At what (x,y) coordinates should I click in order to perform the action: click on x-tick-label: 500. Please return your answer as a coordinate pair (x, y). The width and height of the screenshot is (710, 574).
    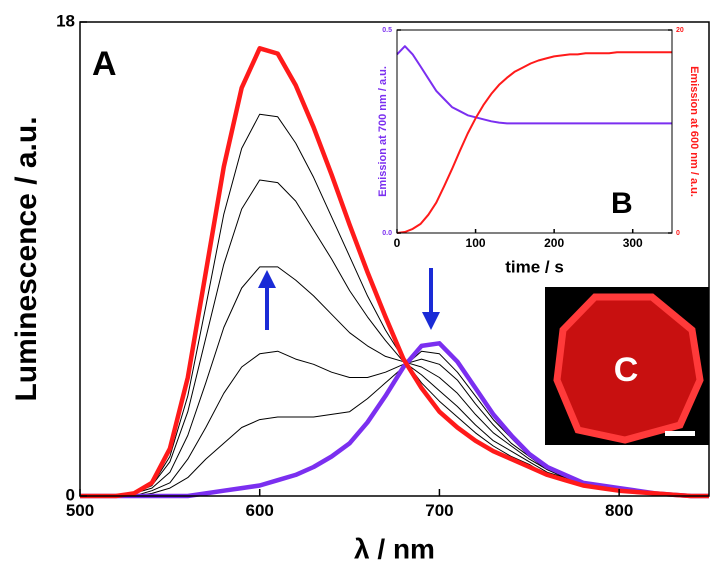
    Looking at the image, I should click on (80, 510).